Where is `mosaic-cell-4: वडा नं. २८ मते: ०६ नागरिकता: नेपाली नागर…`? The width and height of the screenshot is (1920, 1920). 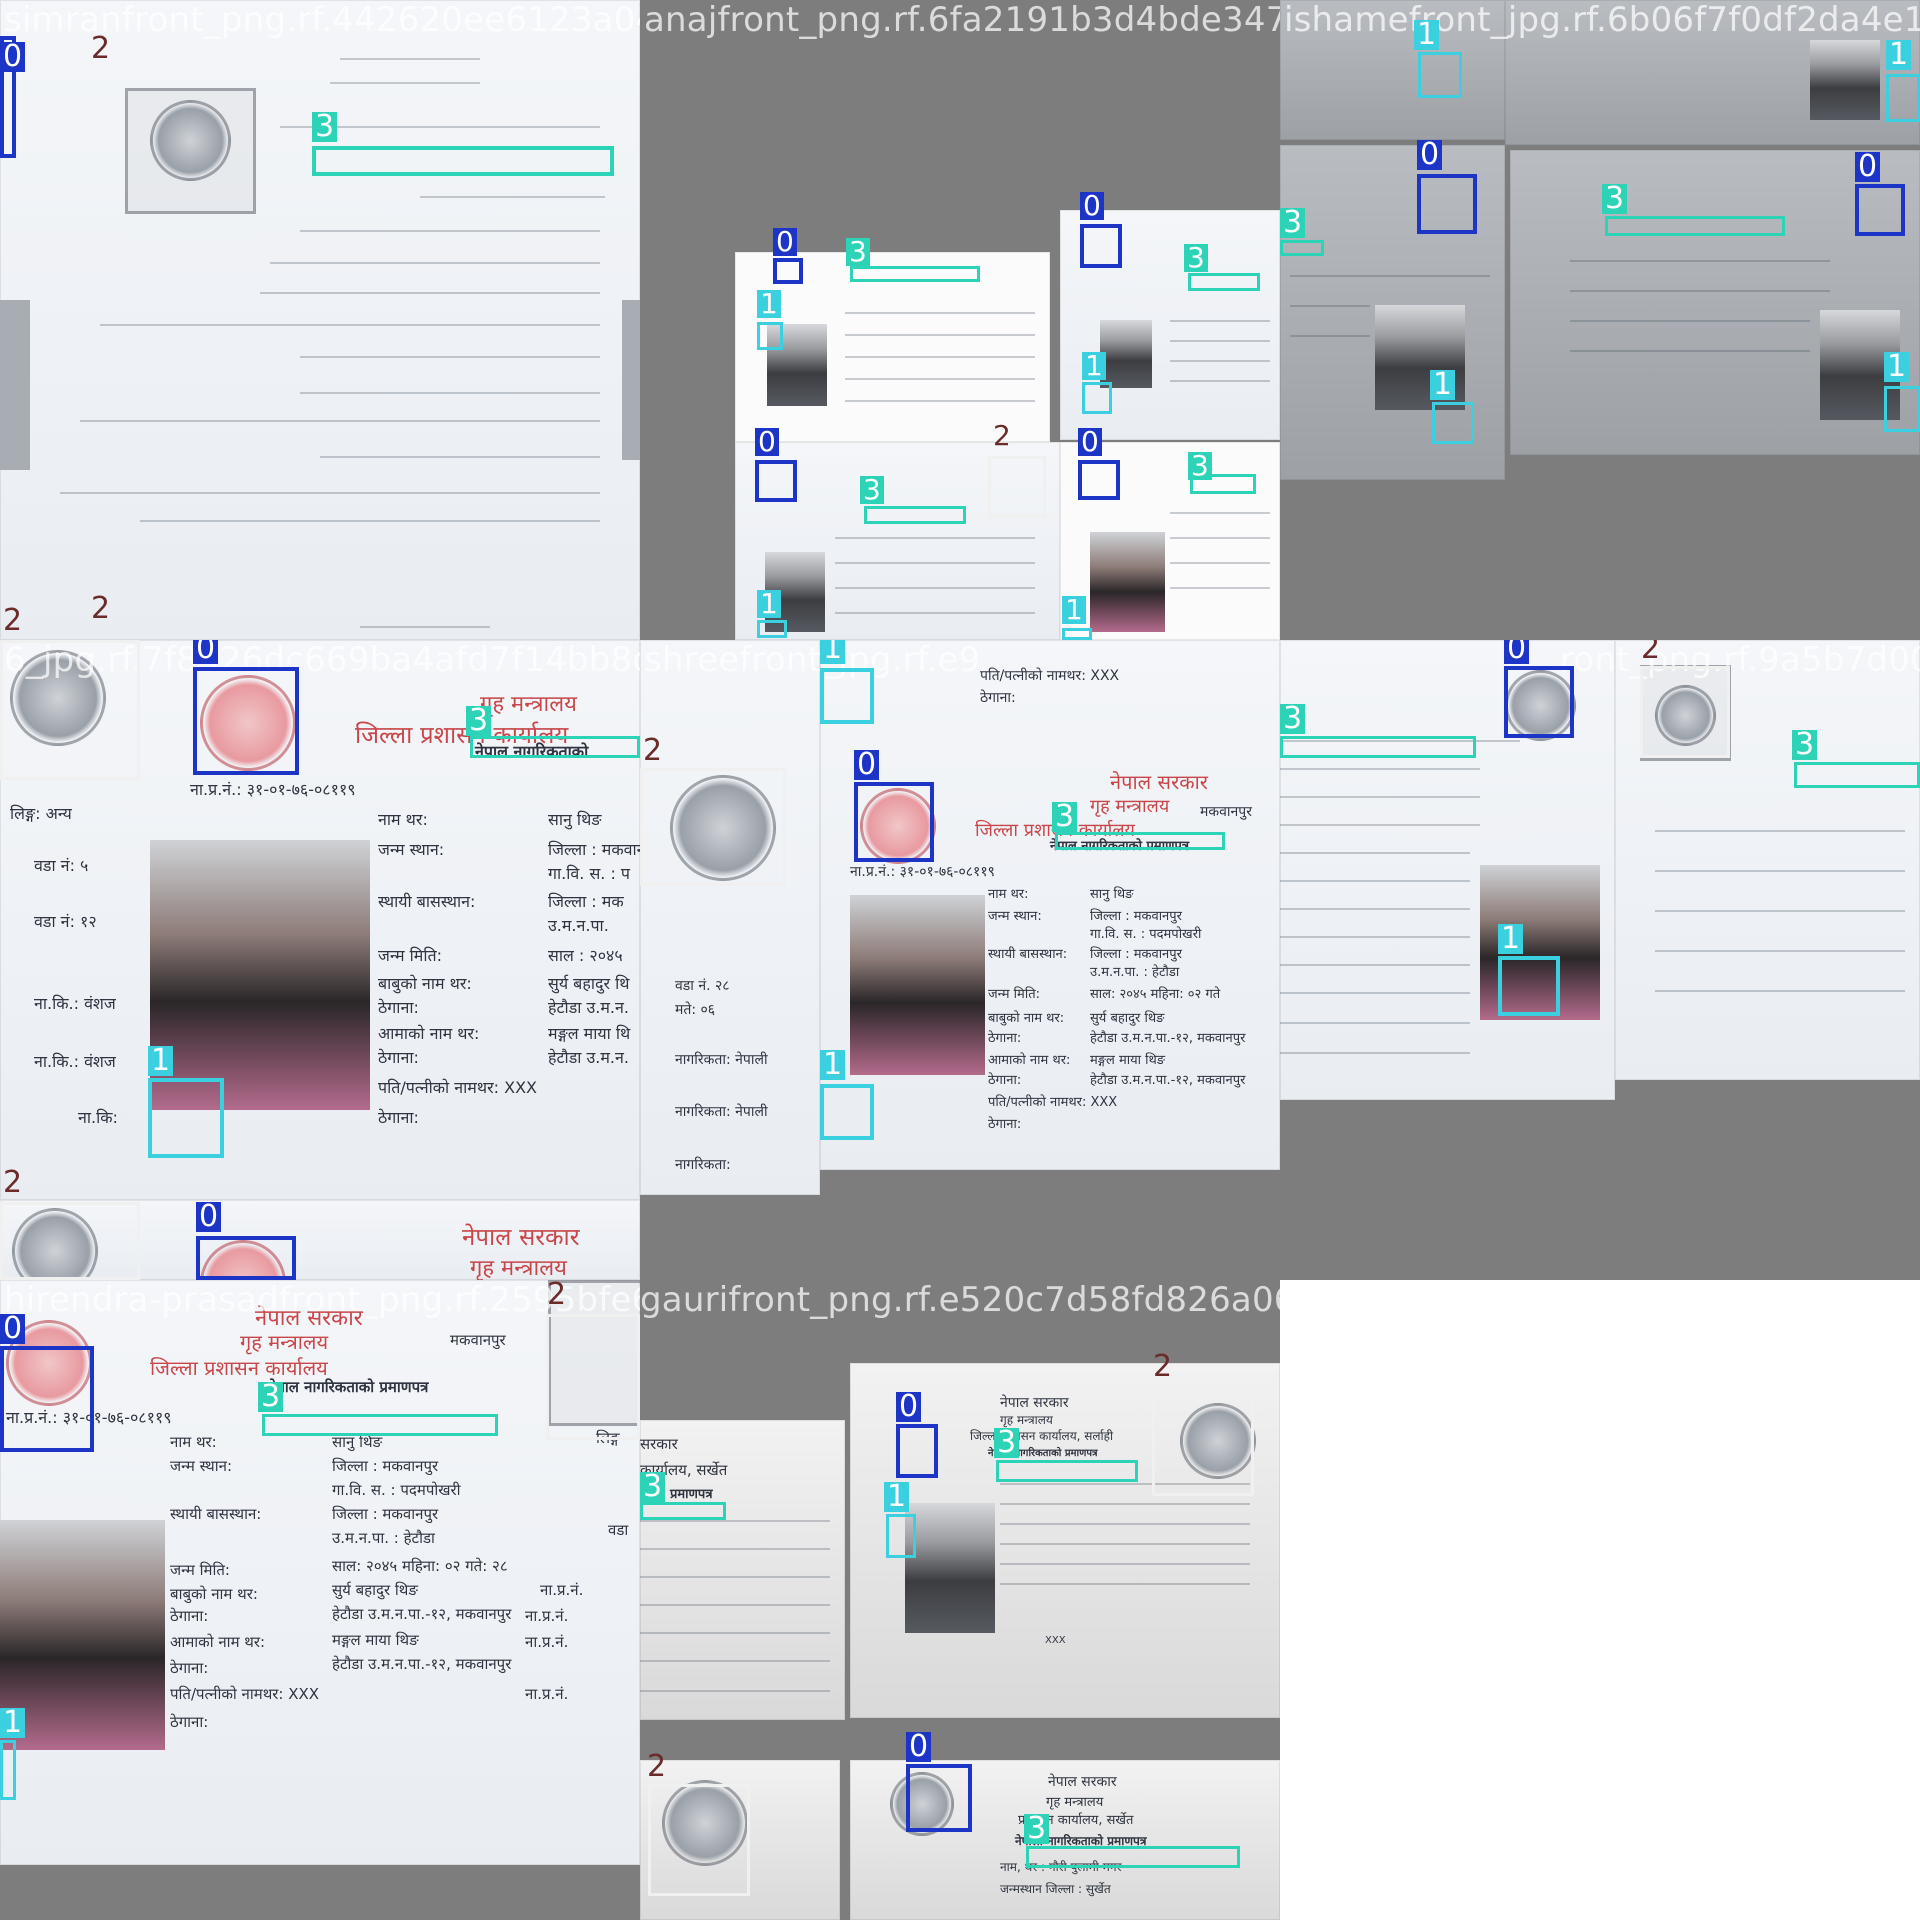
mosaic-cell-4: वडा नं. २८ मते: ०६ नागरिकता: नेपाली नागर… is located at coordinates (960, 960).